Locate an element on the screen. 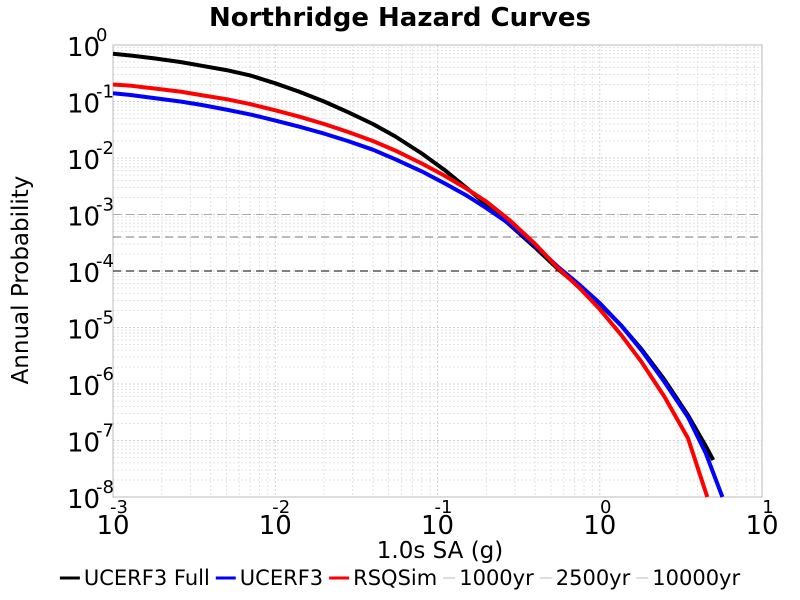 This screenshot has height=600, width=800. y-tick-label: 10⁻² is located at coordinates (90, 157).